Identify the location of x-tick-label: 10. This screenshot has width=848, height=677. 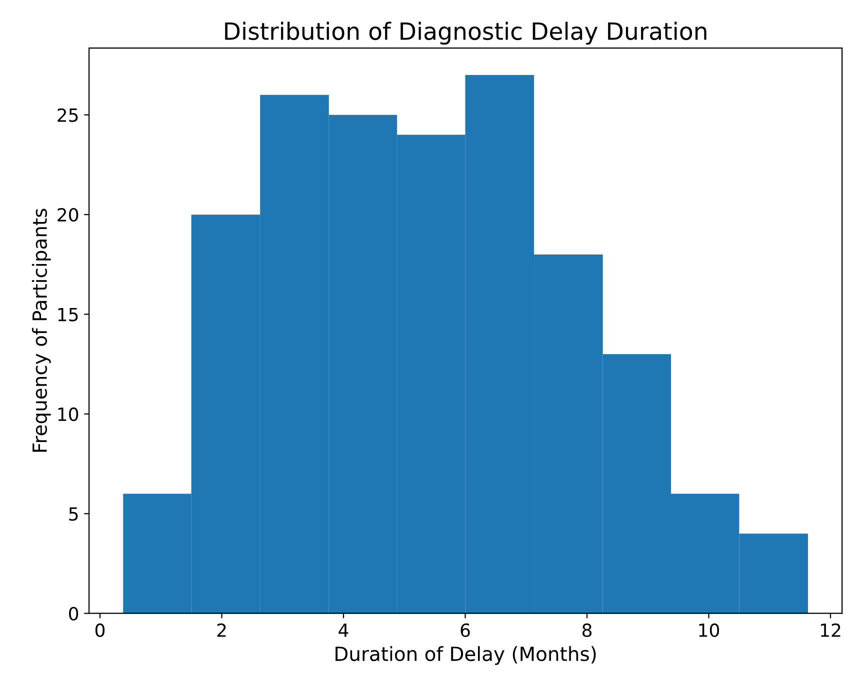
(709, 630).